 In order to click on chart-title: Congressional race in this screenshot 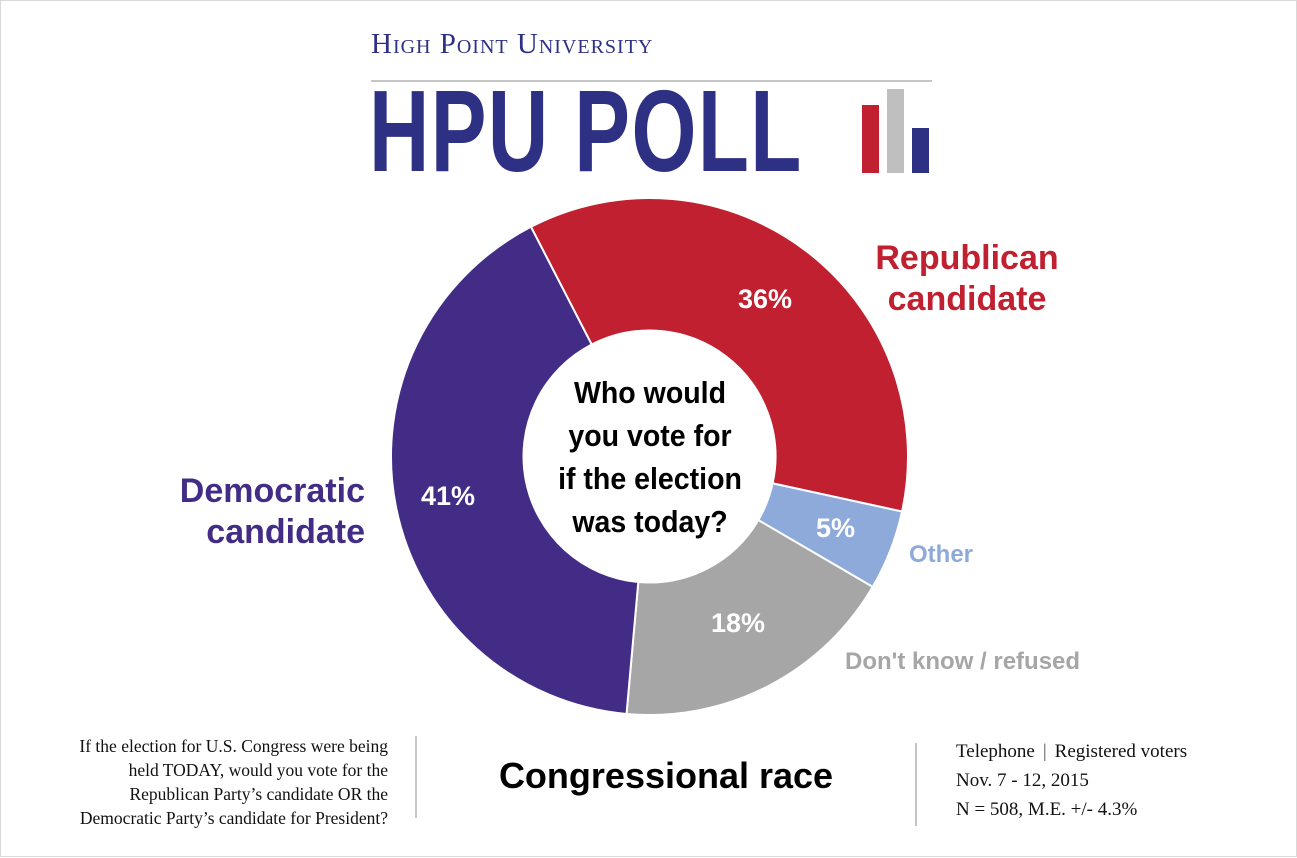, I will do `click(666, 775)`.